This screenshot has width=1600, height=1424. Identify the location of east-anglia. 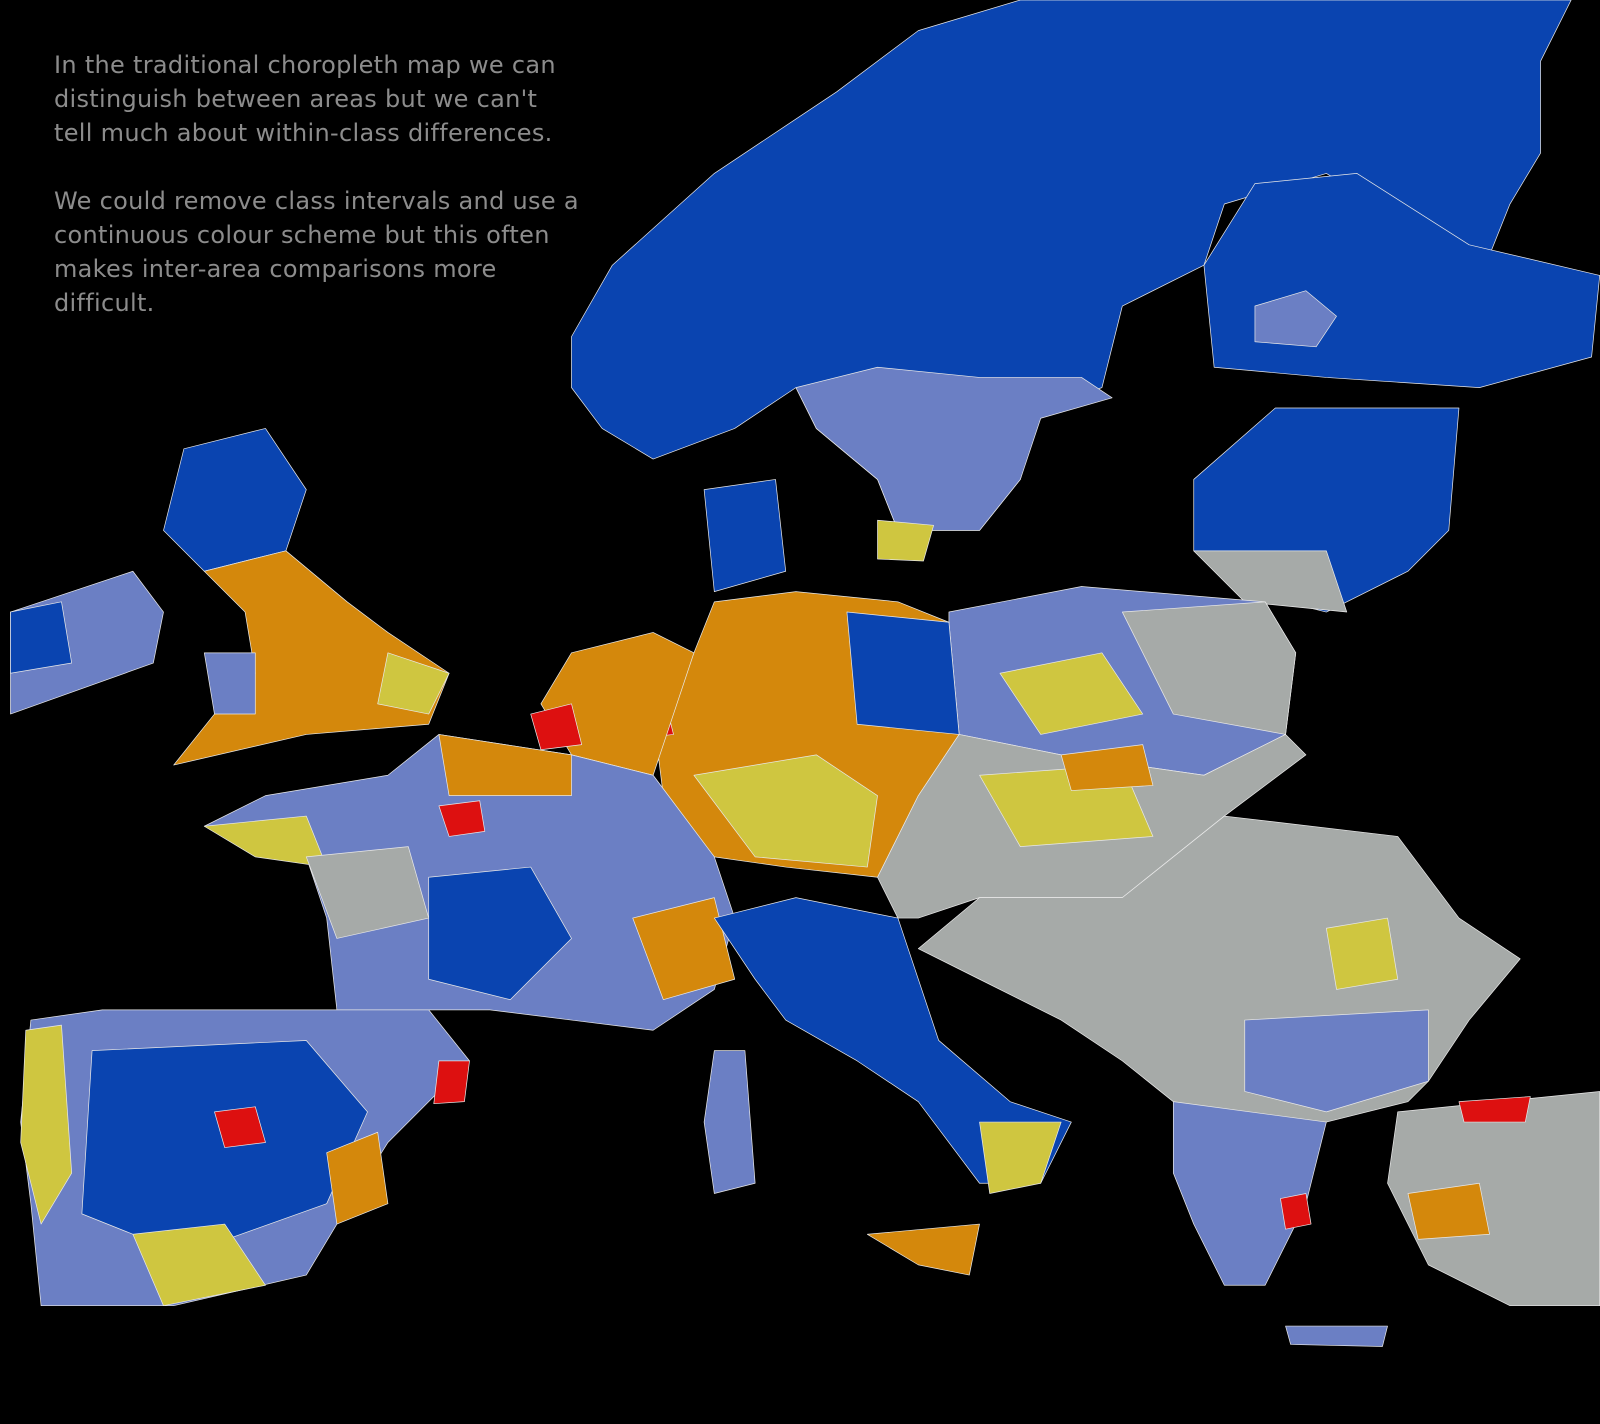
(413, 683).